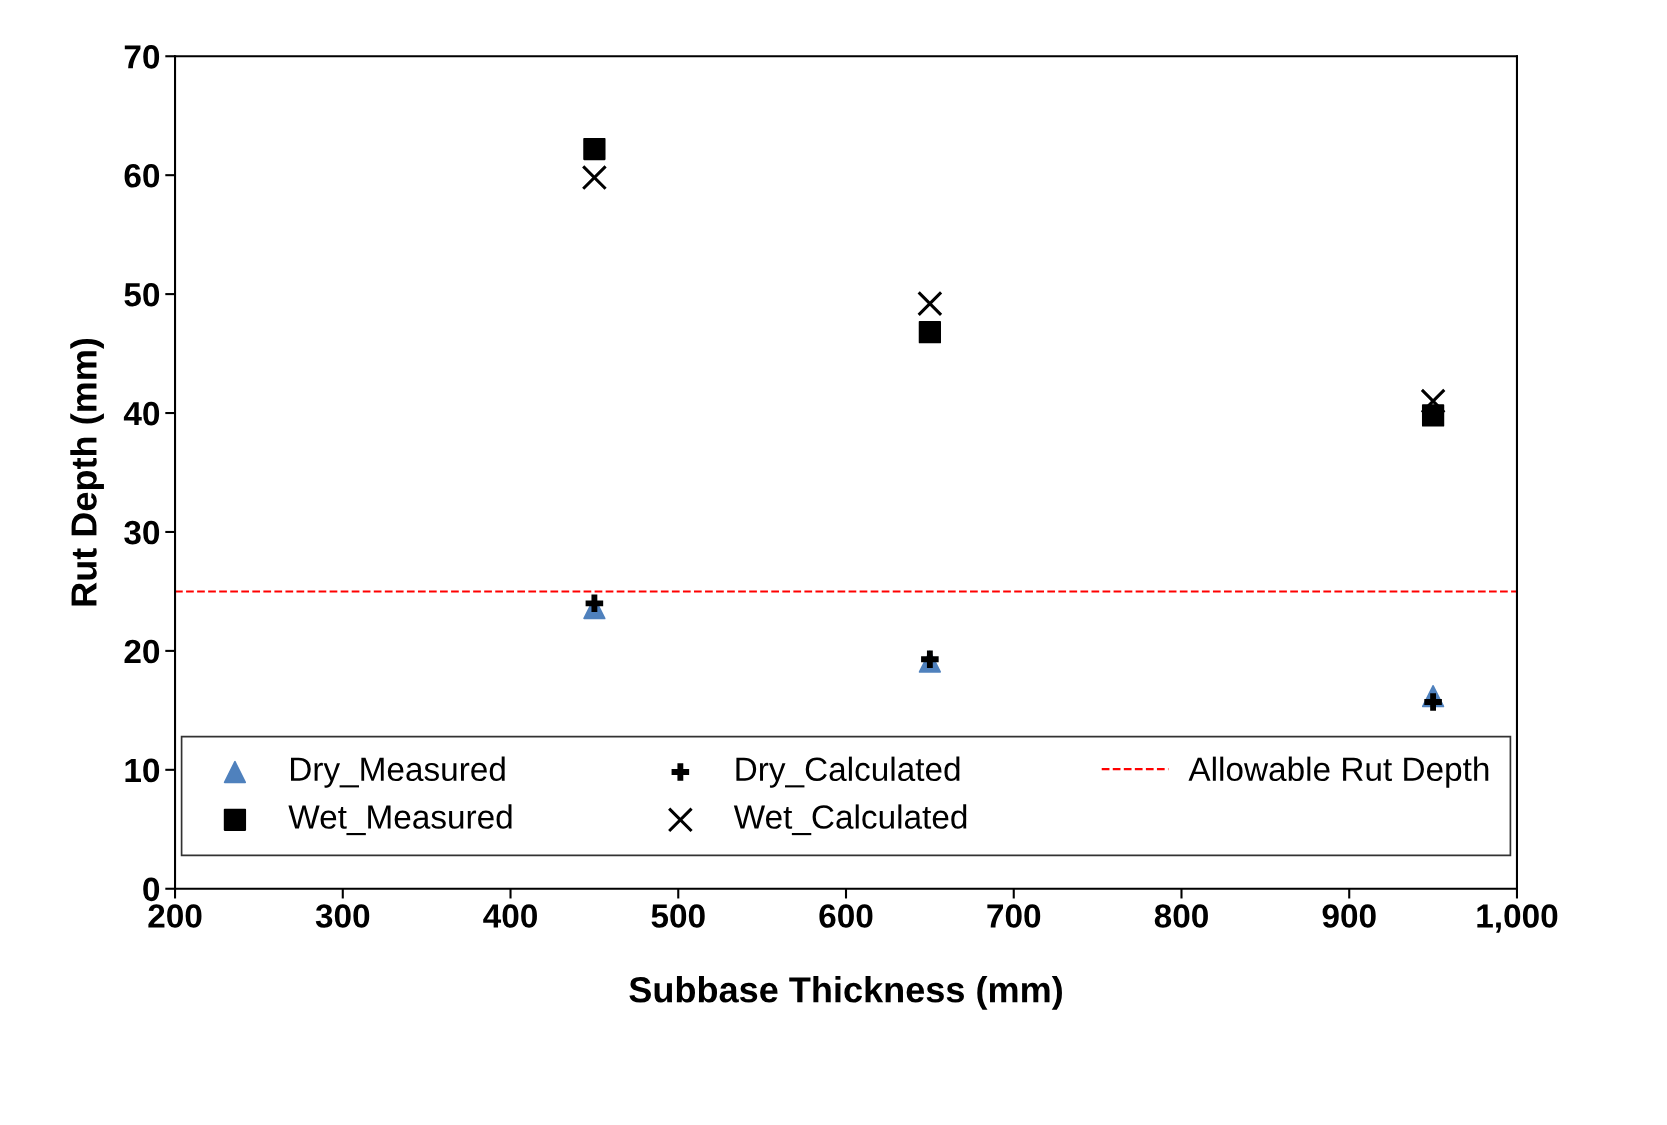 The height and width of the screenshot is (1125, 1667). Describe the element at coordinates (1181, 916) in the screenshot. I see `x-tick-label: 800` at that location.